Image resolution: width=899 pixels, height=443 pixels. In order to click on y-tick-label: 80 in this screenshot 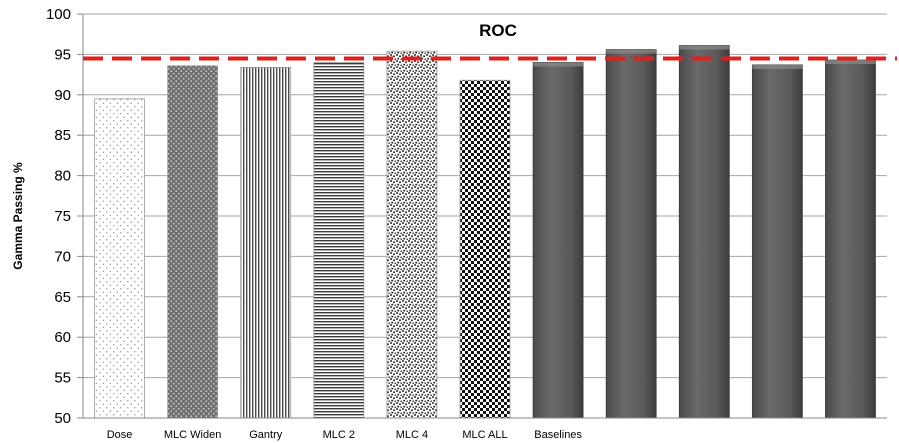, I will do `click(62, 176)`.